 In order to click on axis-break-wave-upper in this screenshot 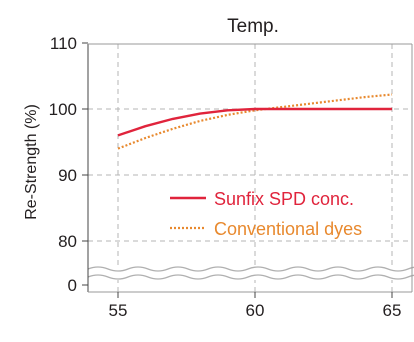, I will do `click(250, 269)`.